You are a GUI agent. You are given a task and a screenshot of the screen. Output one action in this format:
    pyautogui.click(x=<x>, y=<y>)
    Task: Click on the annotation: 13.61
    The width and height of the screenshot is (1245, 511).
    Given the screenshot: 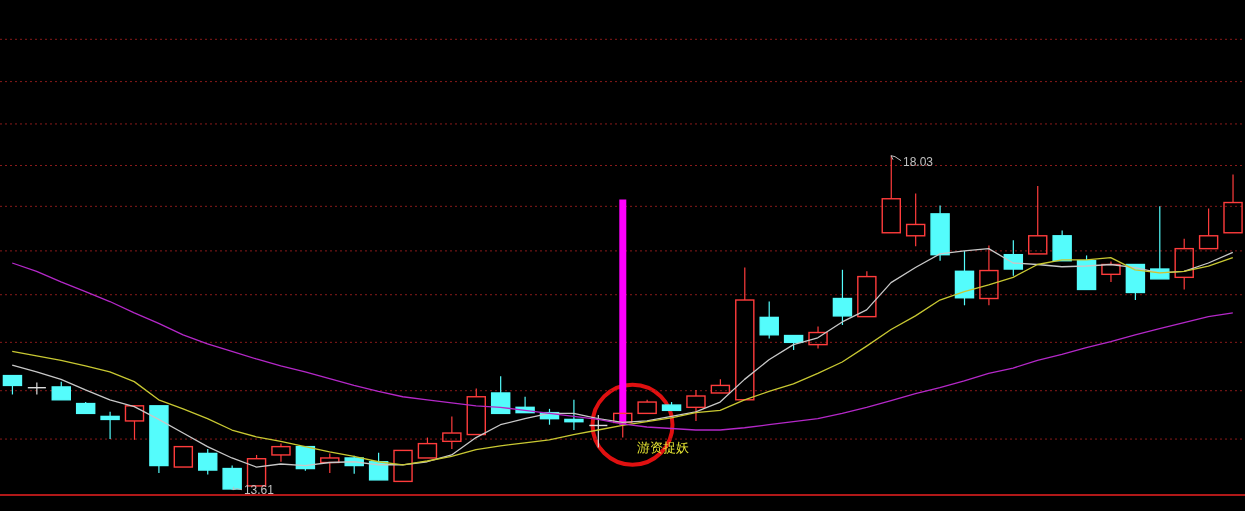 What is the action you would take?
    pyautogui.click(x=259, y=489)
    